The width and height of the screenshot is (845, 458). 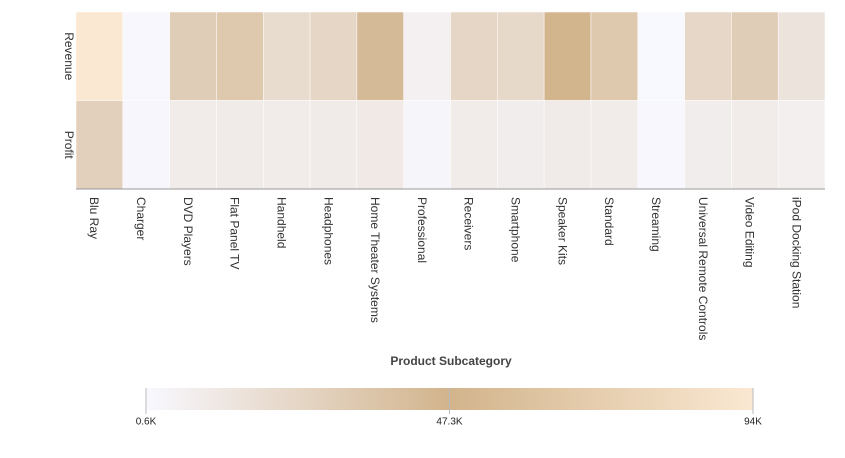 I want to click on x-tick-label: Standard, so click(x=609, y=221).